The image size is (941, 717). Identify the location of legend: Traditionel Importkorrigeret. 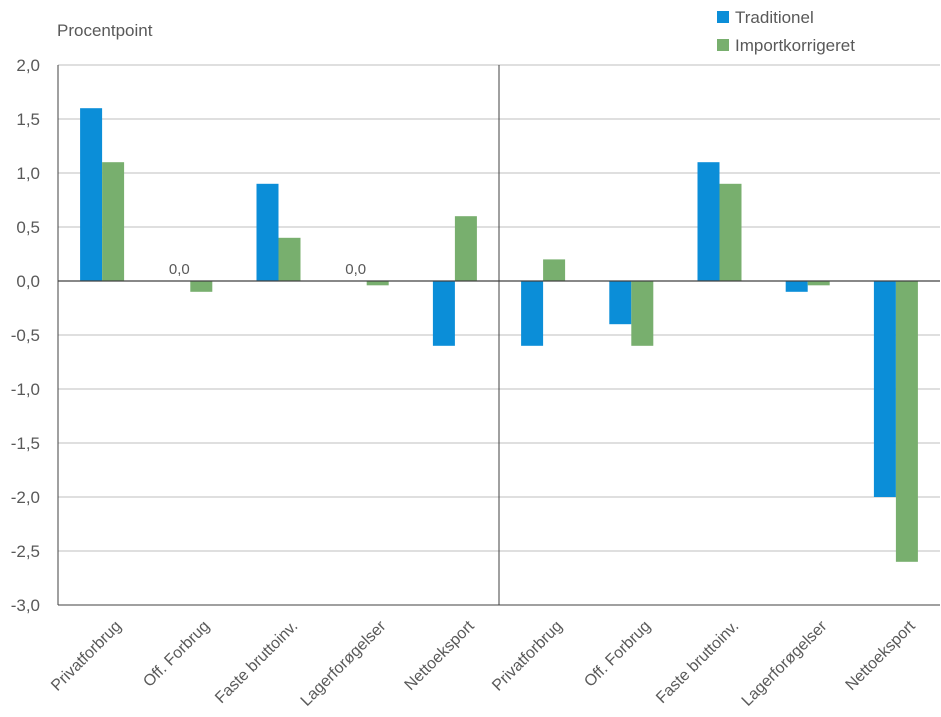
(786, 31).